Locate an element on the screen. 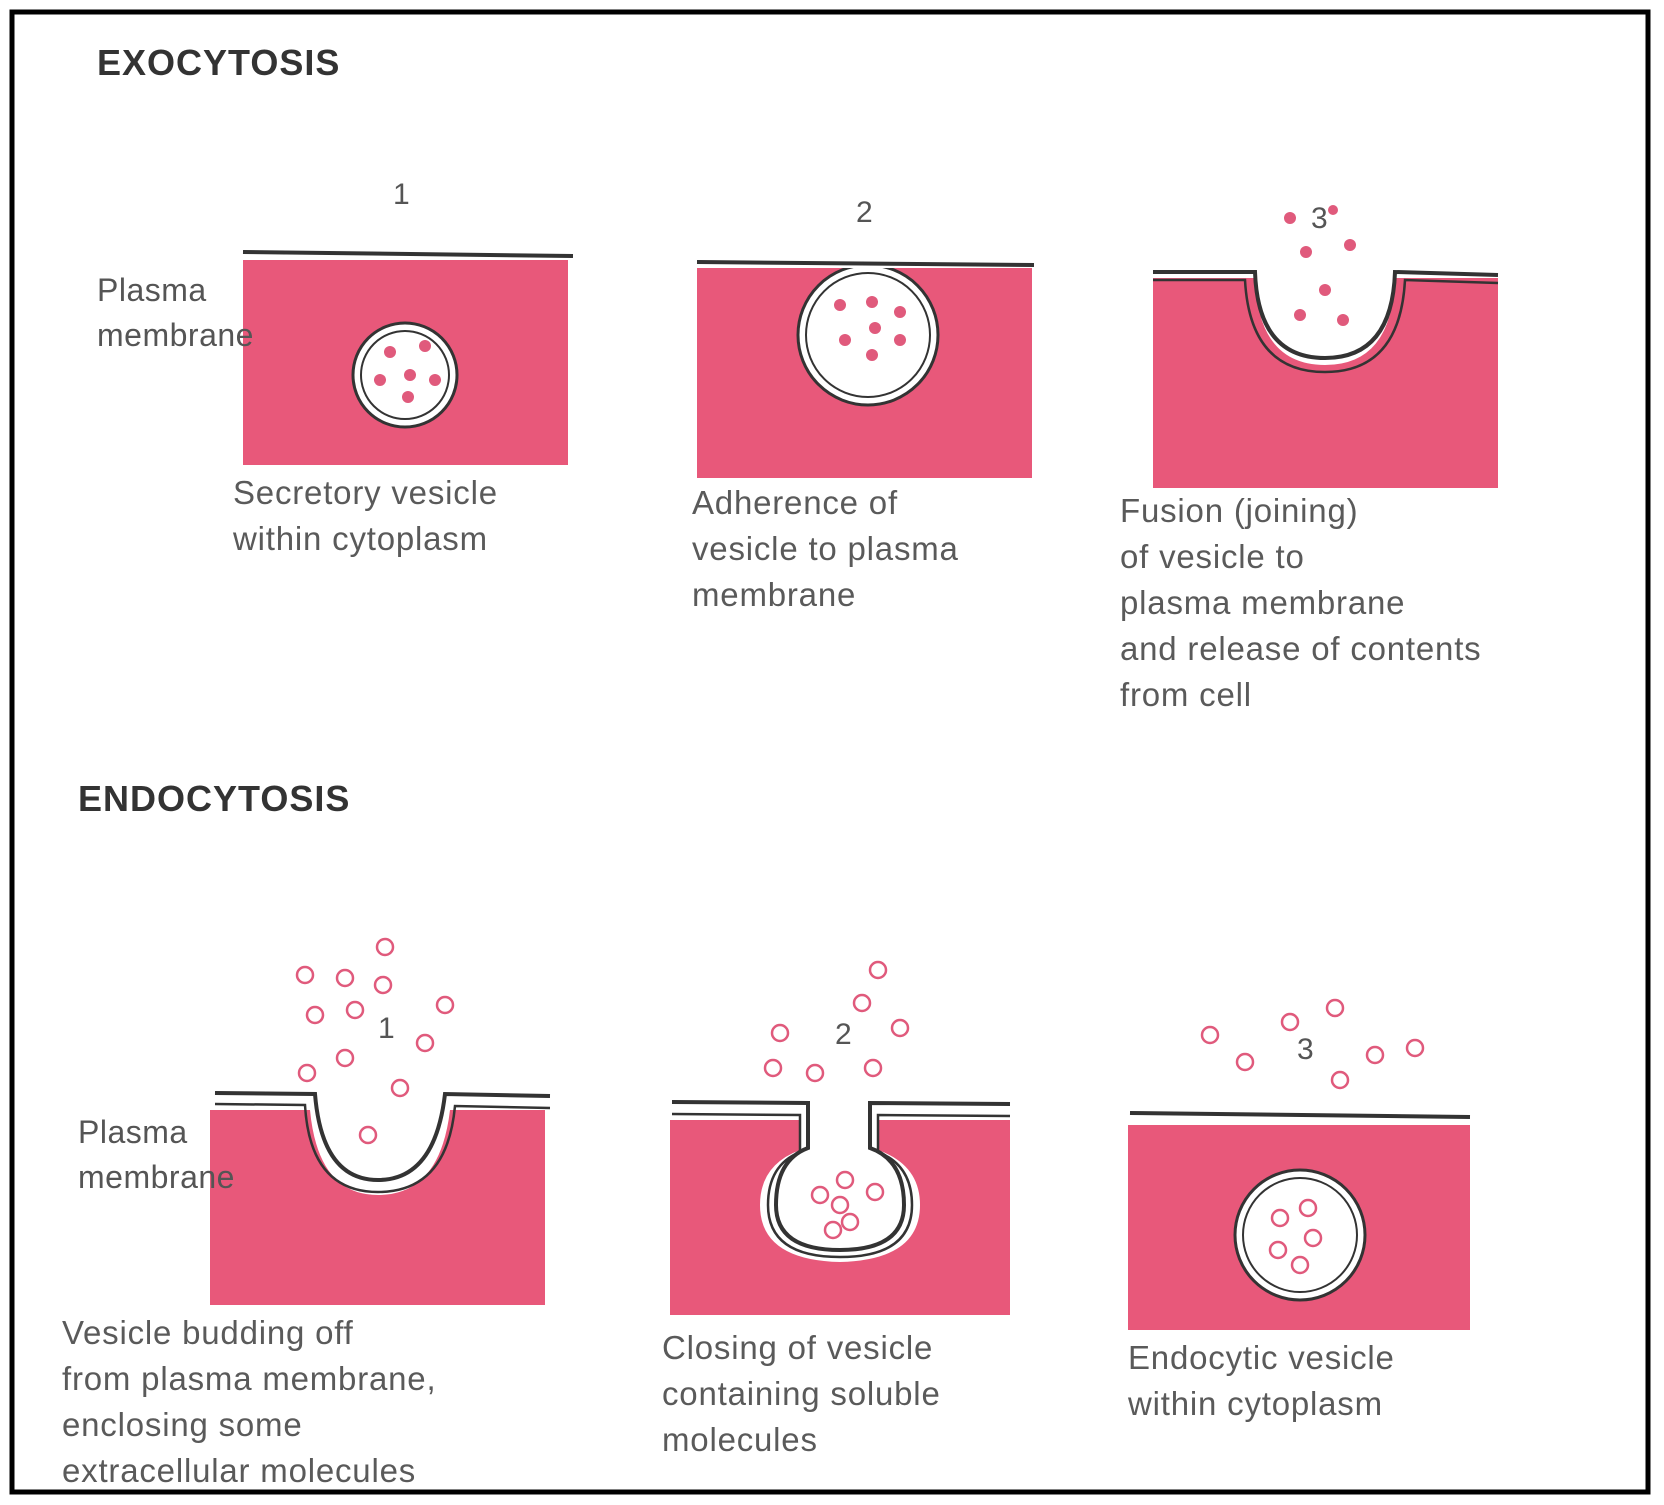 The width and height of the screenshot is (1664, 1505). budding-membrane is located at coordinates (382, 1148).